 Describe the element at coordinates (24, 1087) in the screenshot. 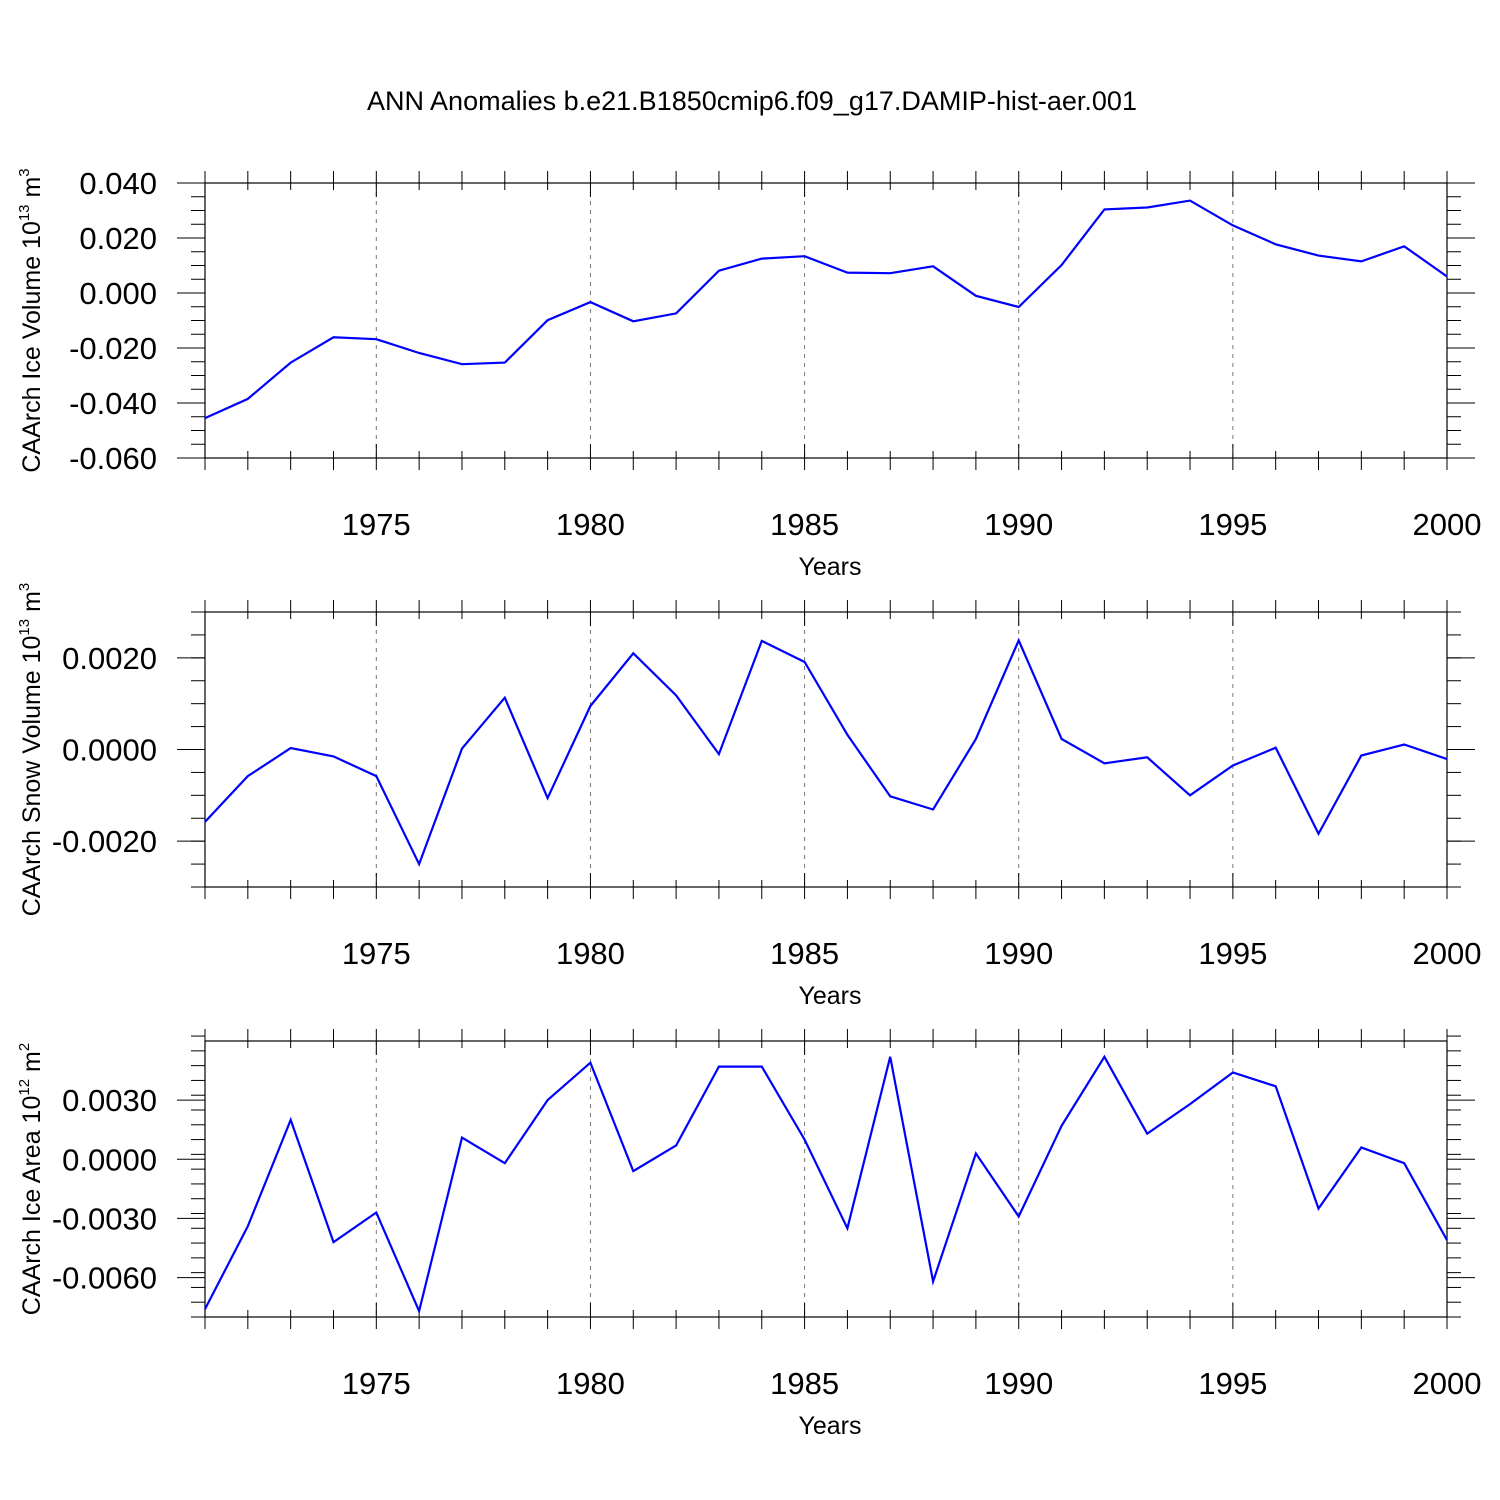

I see `y-axis-title-exponent: 12` at that location.